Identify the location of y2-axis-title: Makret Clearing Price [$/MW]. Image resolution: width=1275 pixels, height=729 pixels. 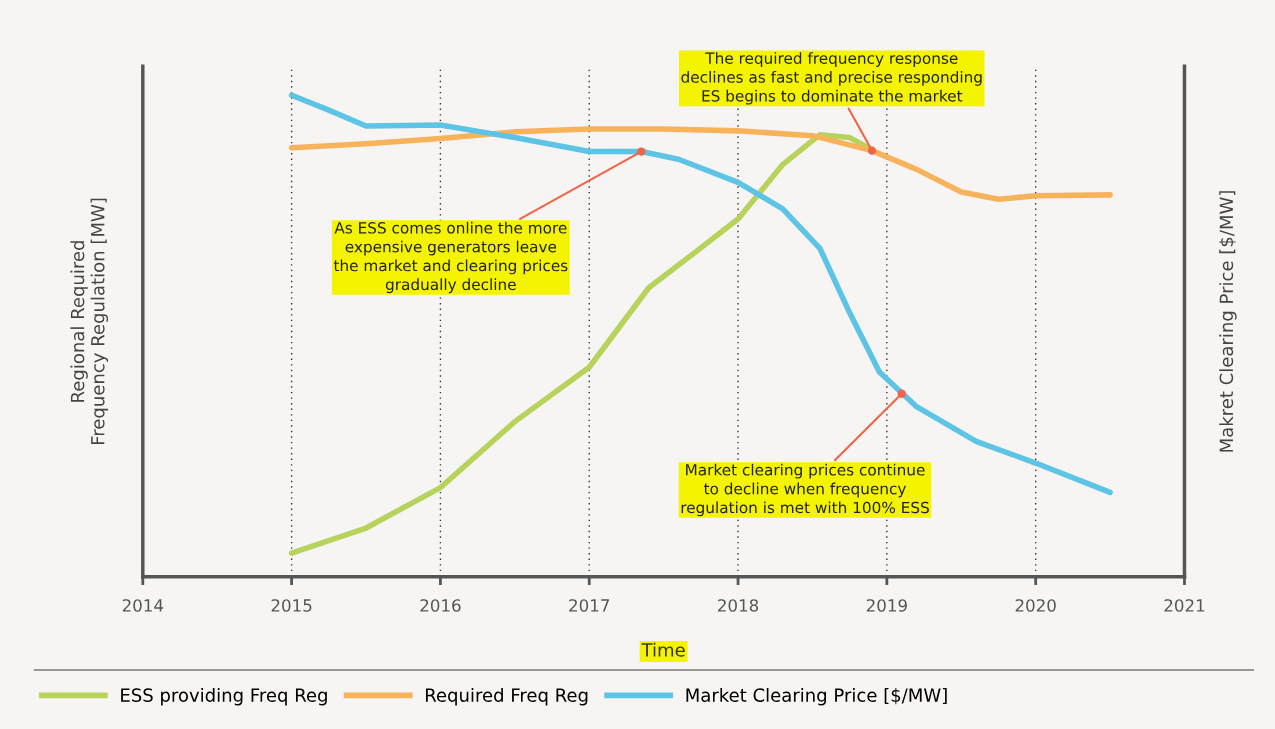
(1228, 321).